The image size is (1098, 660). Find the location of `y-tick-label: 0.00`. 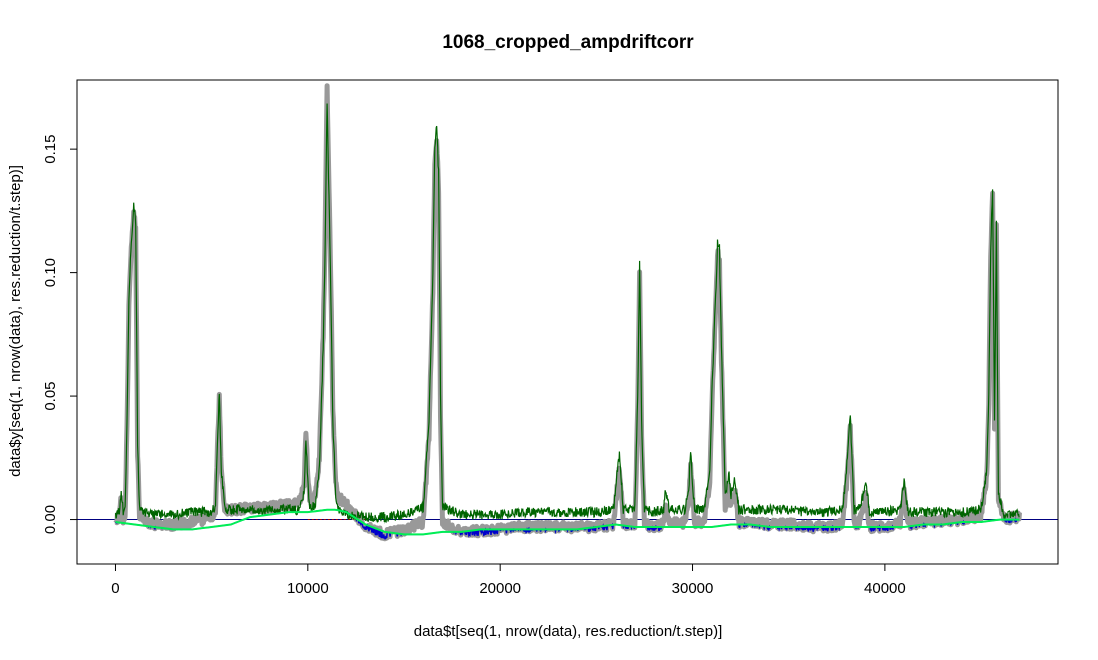

y-tick-label: 0.00 is located at coordinates (50, 519).